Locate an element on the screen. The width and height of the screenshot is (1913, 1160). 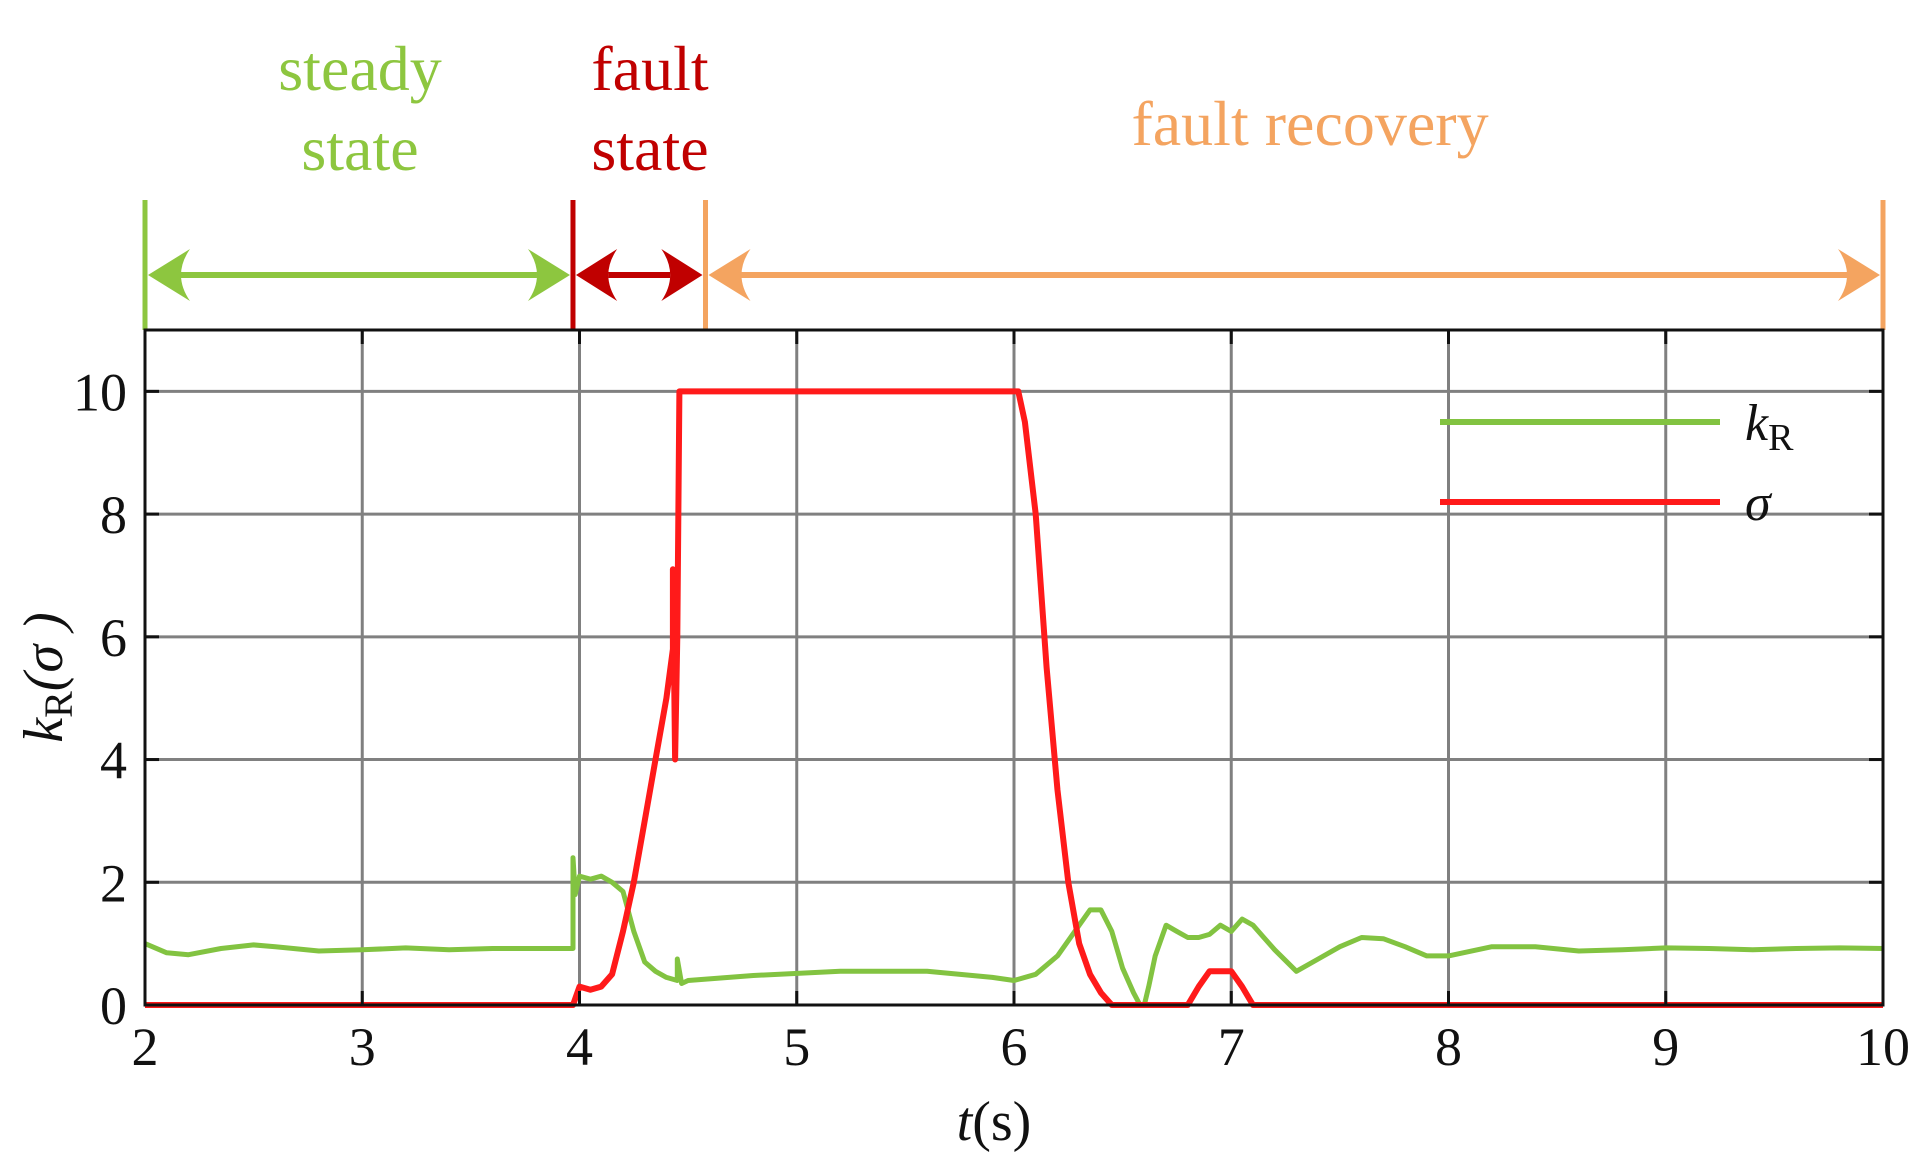
x-tick-label: 3 is located at coordinates (362, 1047).